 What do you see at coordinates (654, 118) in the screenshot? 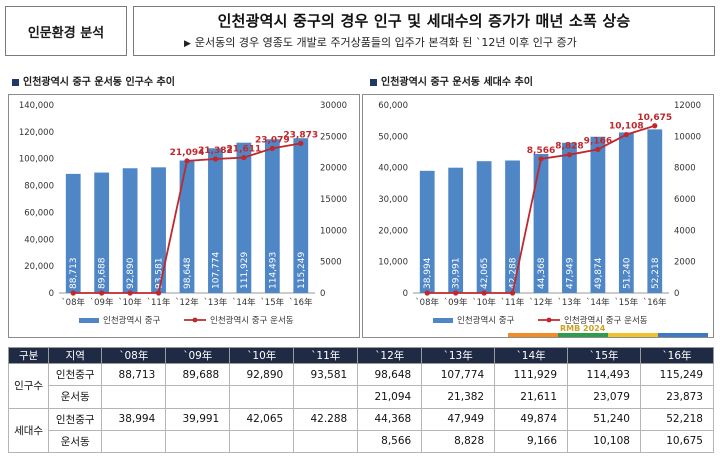
I see `line-value-label: 10,675` at bounding box center [654, 118].